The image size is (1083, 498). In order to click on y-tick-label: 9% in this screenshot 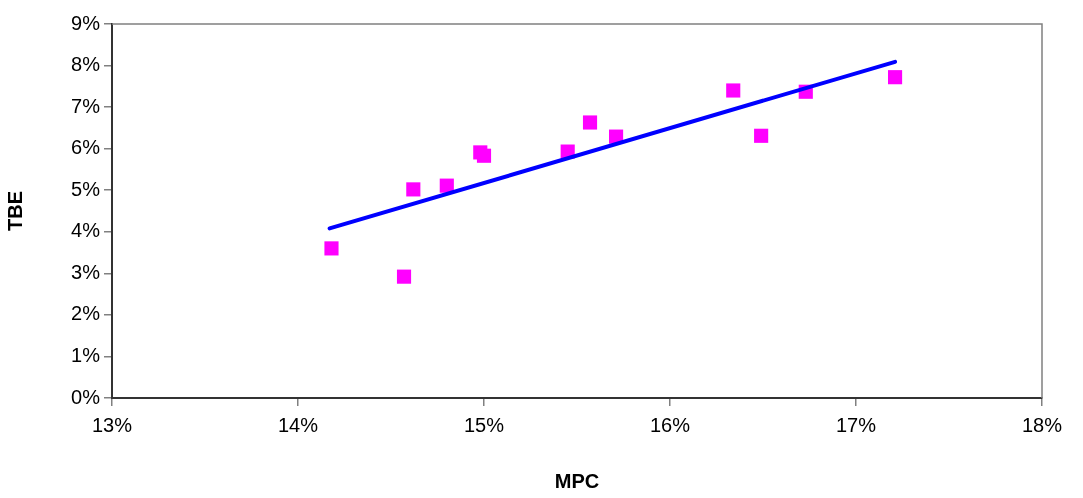, I will do `click(86, 22)`.